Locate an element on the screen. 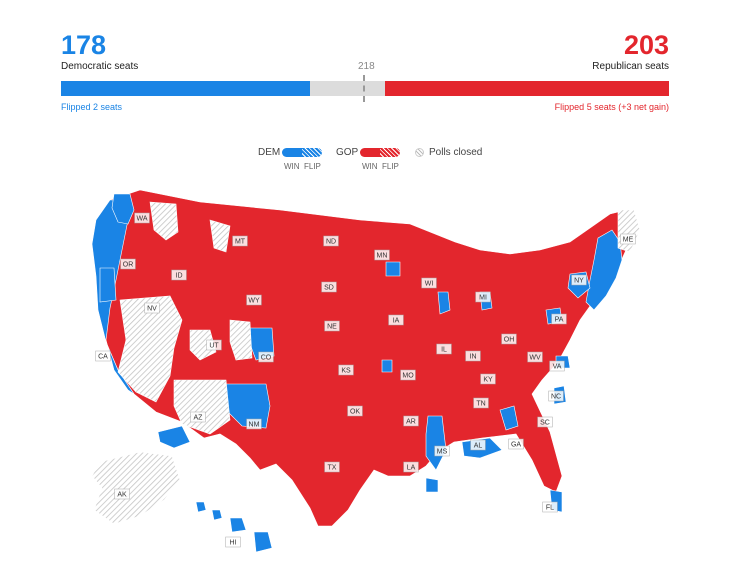  state-label-mt: MT is located at coordinates (240, 241).